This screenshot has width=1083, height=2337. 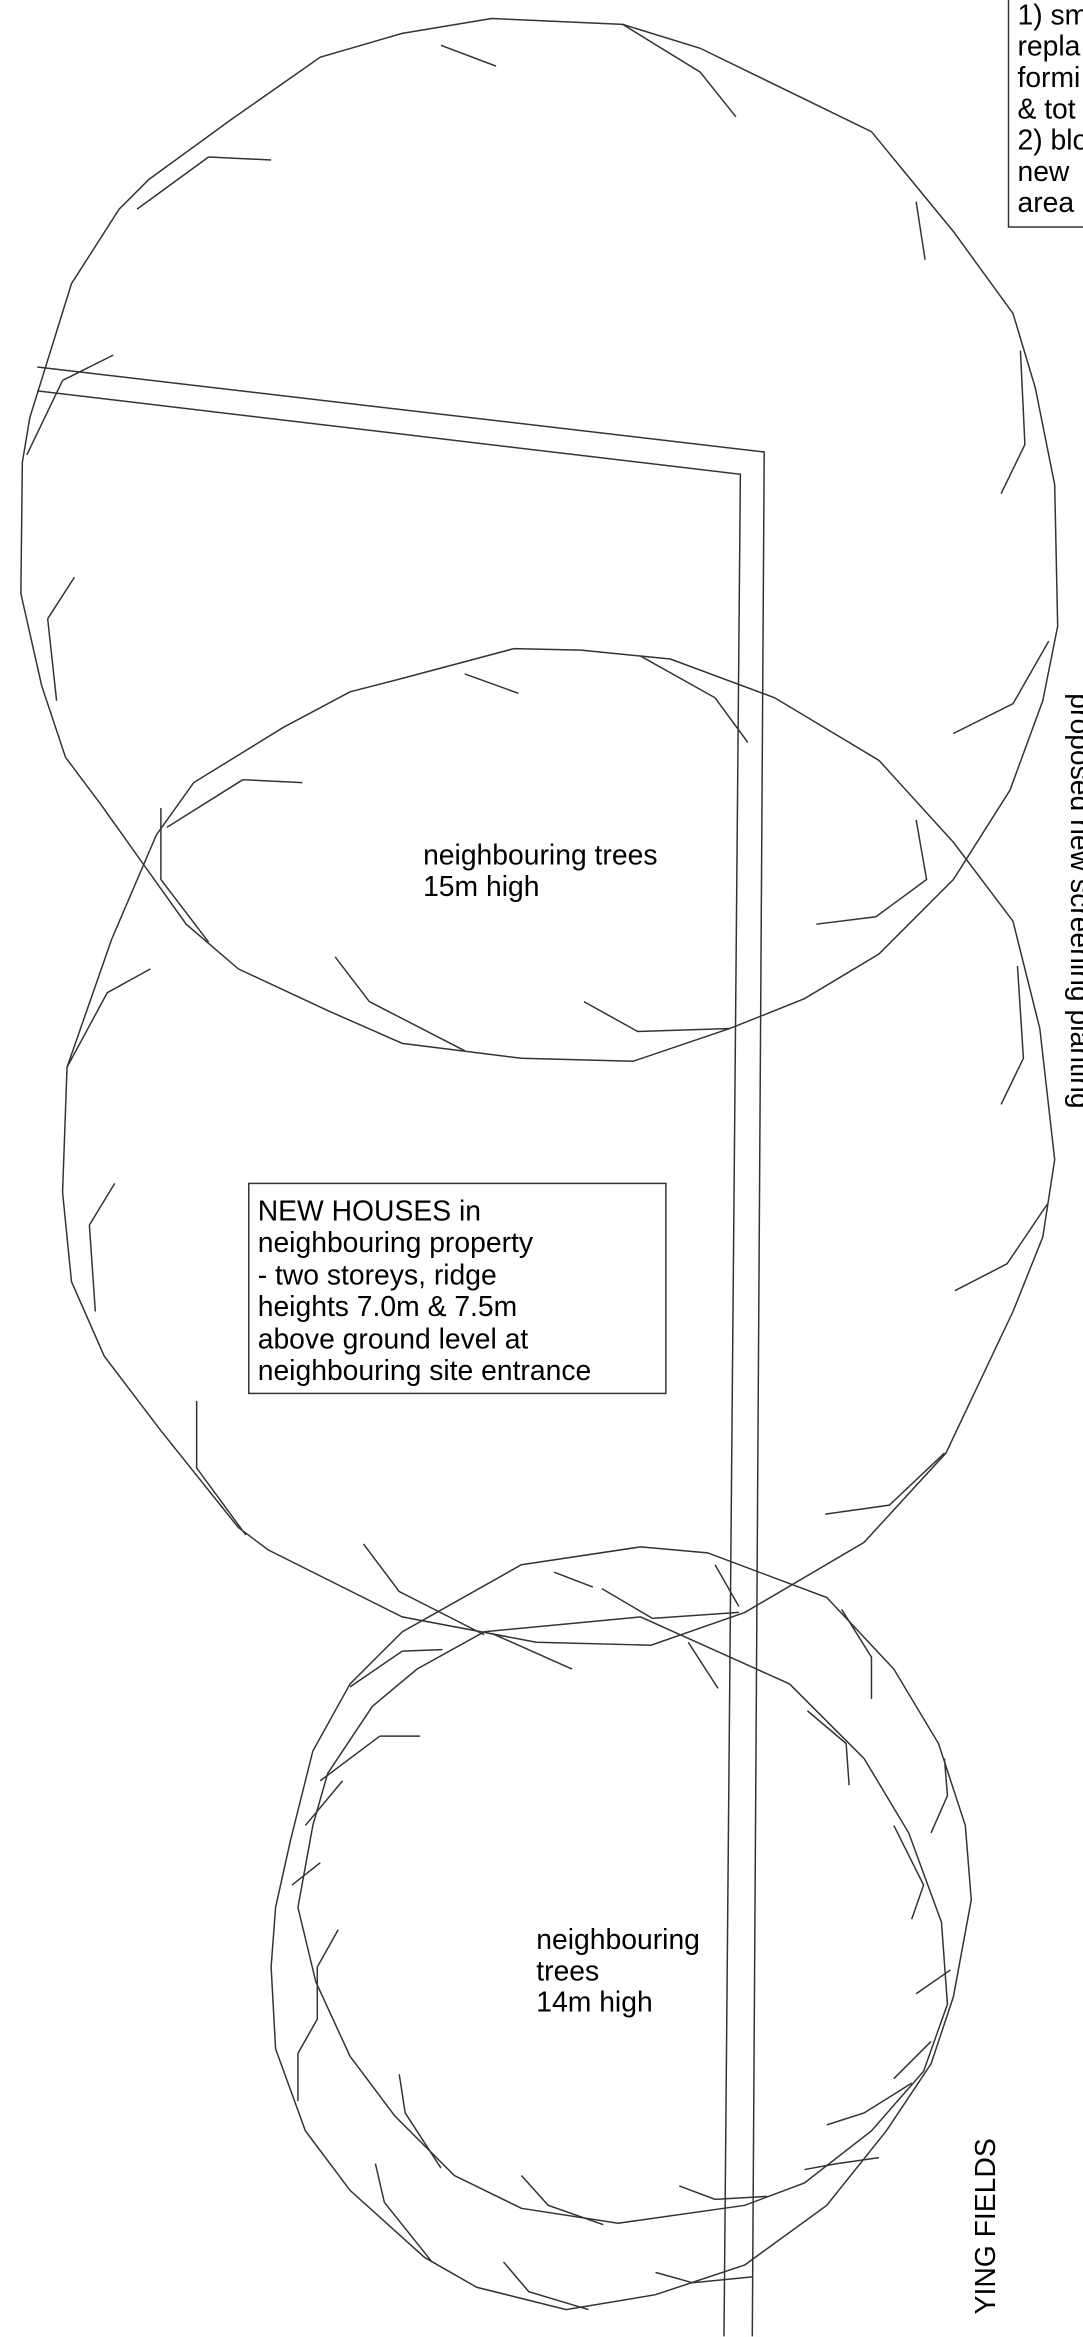 I want to click on label-line: above ground level at, so click(x=393, y=1339).